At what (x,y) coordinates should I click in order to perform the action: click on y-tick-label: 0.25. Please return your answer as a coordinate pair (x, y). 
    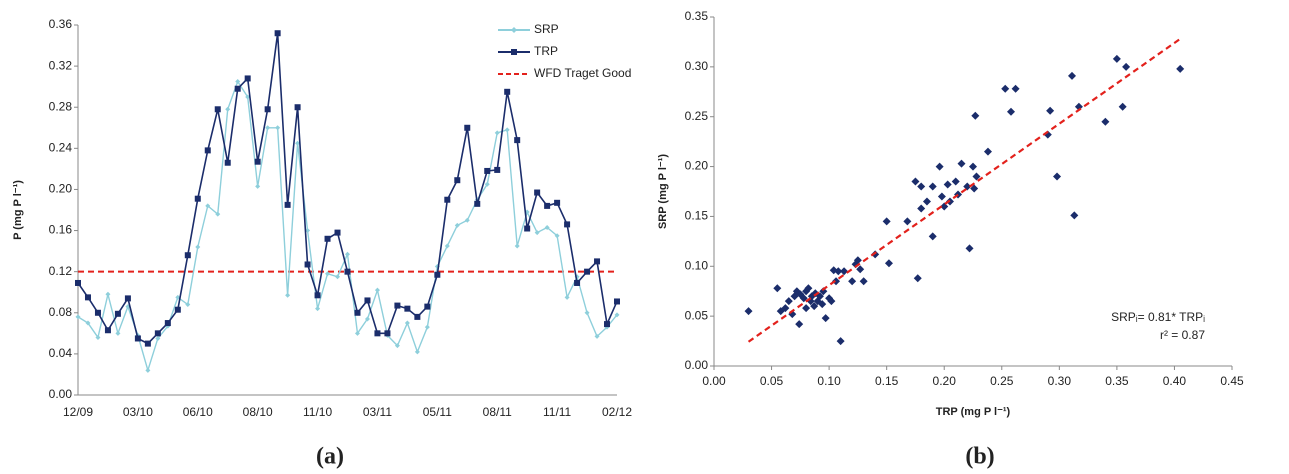
    Looking at the image, I should click on (697, 116).